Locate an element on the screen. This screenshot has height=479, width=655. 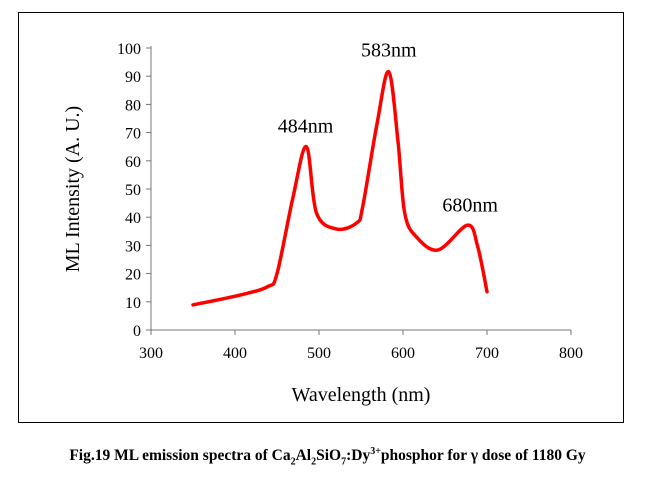
x-tick-label: 700 is located at coordinates (487, 353).